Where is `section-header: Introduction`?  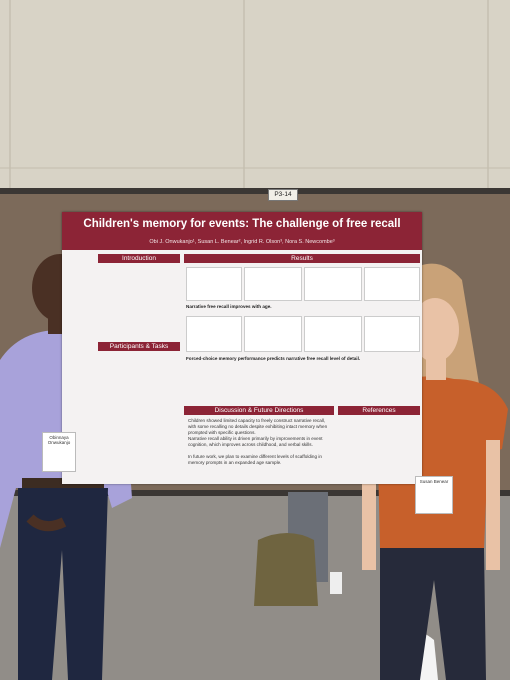 section-header: Introduction is located at coordinates (139, 258).